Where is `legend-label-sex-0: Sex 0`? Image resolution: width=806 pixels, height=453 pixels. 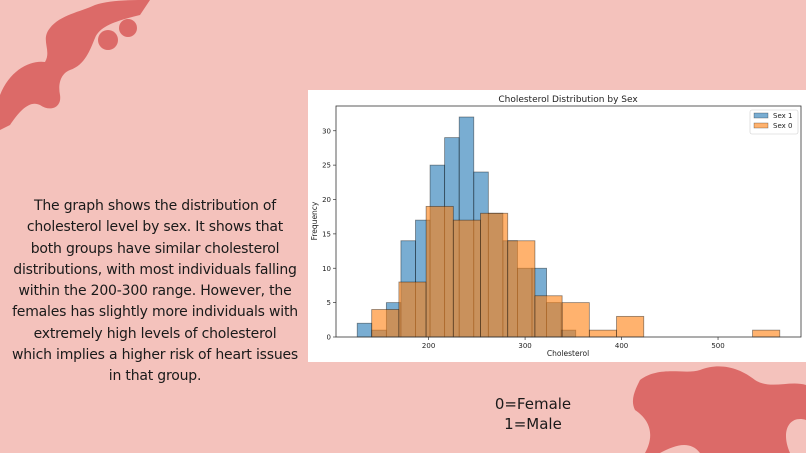
legend-label-sex-0: Sex 0 is located at coordinates (782, 126).